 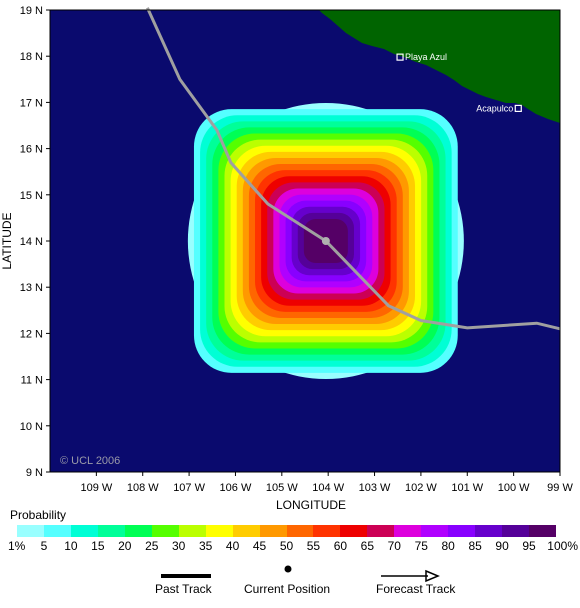 I want to click on probability-label: 90, so click(x=502, y=546).